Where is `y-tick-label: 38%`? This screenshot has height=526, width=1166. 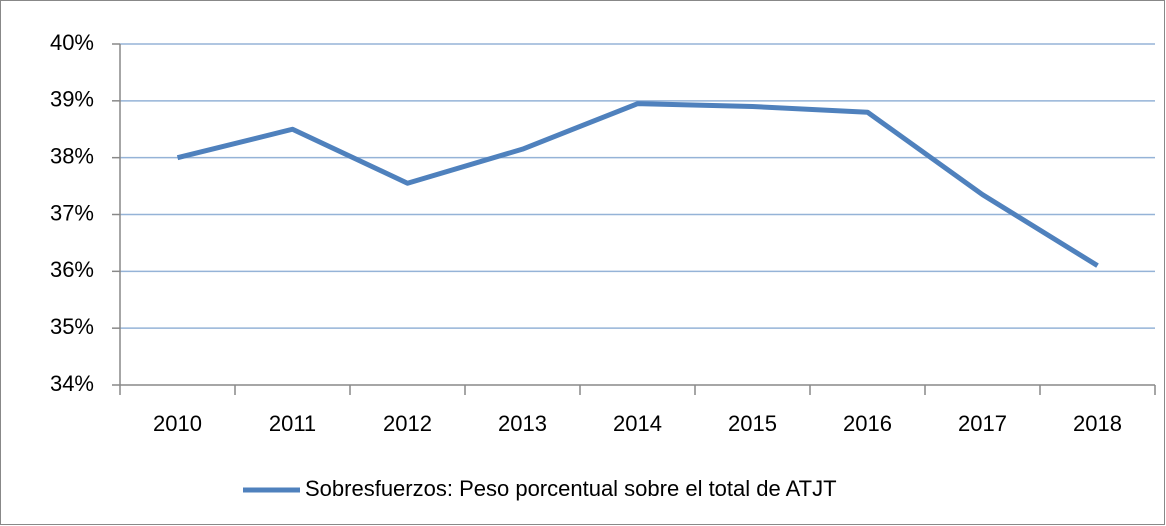 y-tick-label: 38% is located at coordinates (72, 155).